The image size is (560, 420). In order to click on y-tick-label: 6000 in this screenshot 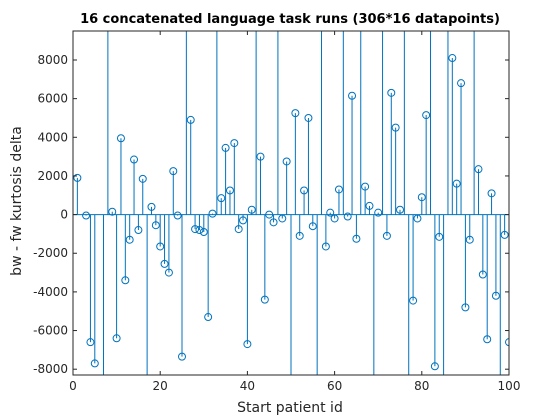, I will do `click(52, 99)`.